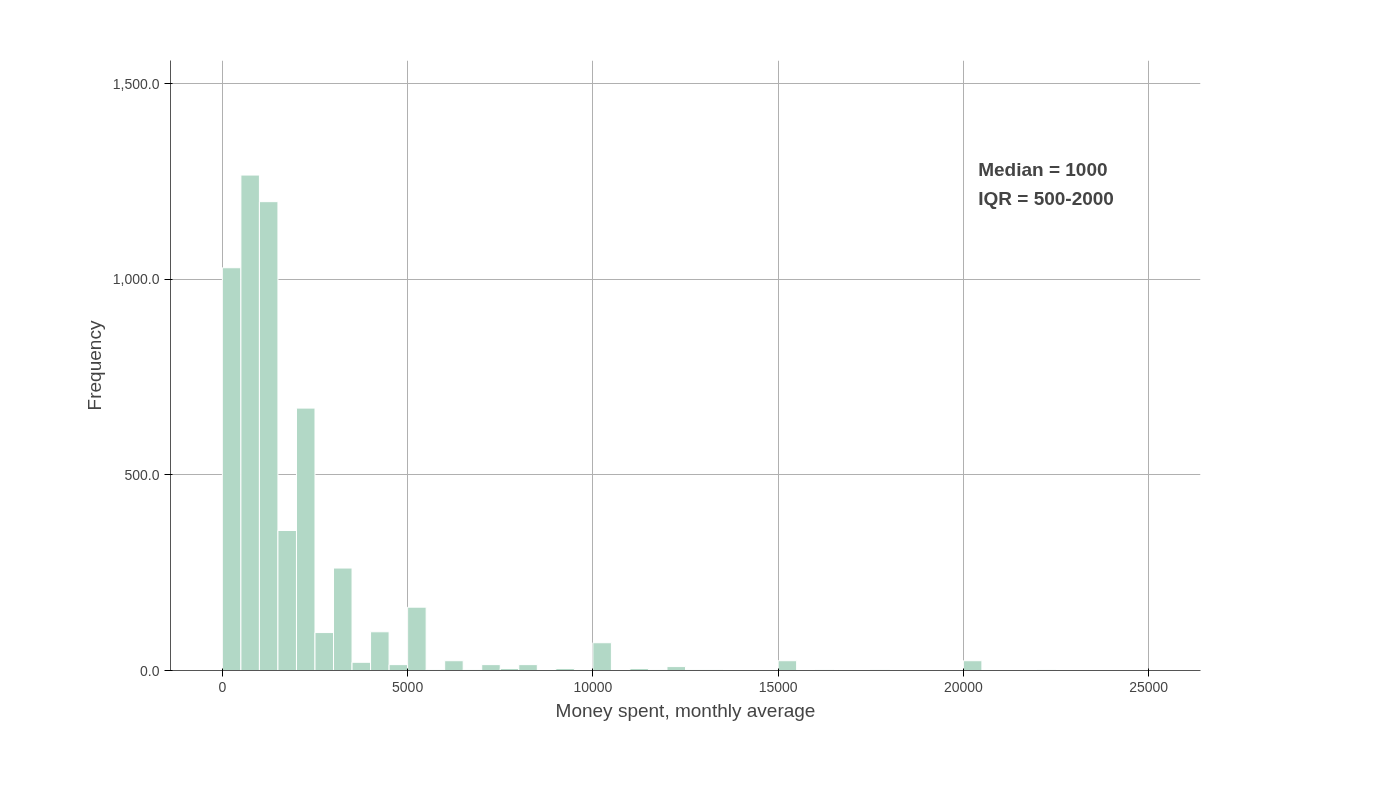 The height and width of the screenshot is (787, 1375). I want to click on y-tick-label: 0.0, so click(150, 670).